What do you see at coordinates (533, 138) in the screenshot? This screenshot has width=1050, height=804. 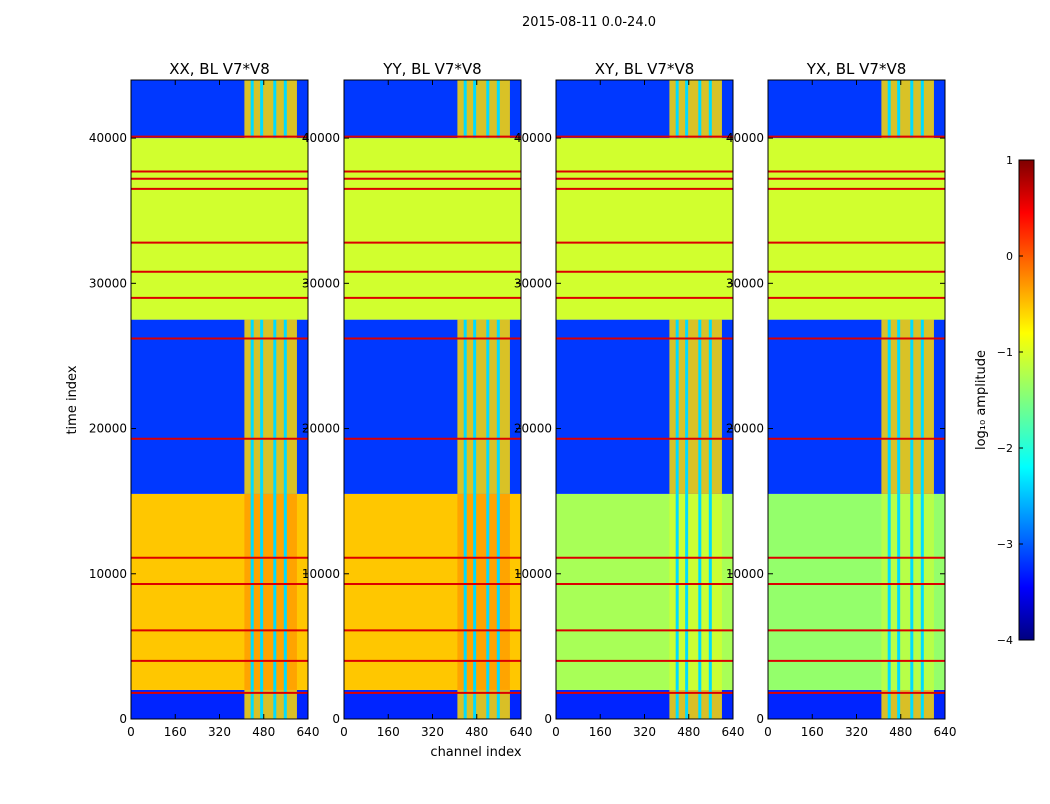 I see `y-tick-label-2-4: 40000` at bounding box center [533, 138].